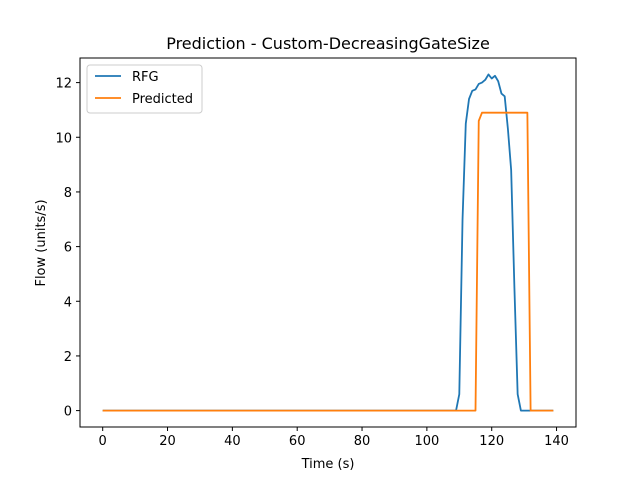 The height and width of the screenshot is (480, 640). I want to click on x-tick-label: 80, so click(362, 441).